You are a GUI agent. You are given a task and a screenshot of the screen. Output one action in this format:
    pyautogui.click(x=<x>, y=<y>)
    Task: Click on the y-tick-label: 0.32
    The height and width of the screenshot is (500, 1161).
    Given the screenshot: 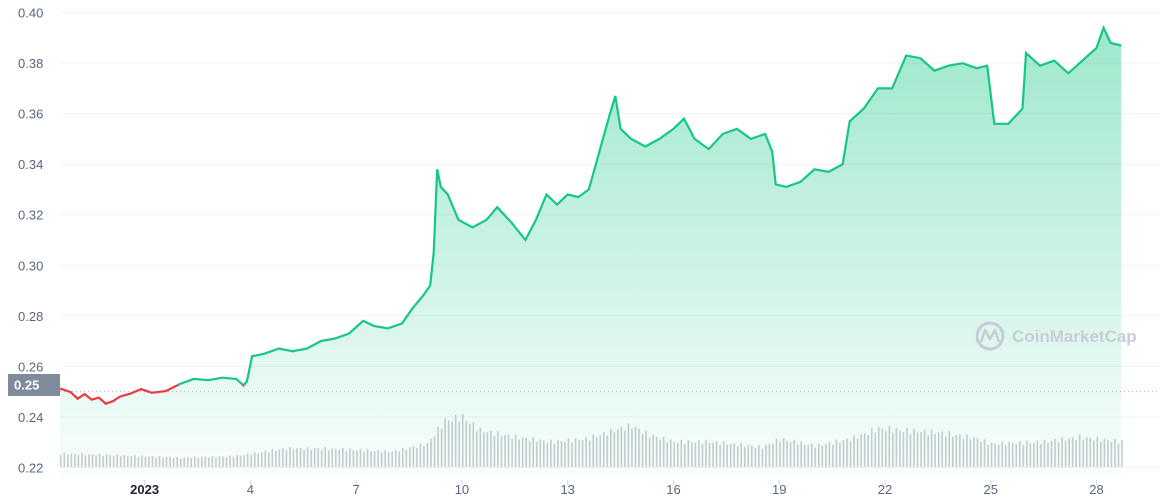 What is the action you would take?
    pyautogui.click(x=30, y=215)
    